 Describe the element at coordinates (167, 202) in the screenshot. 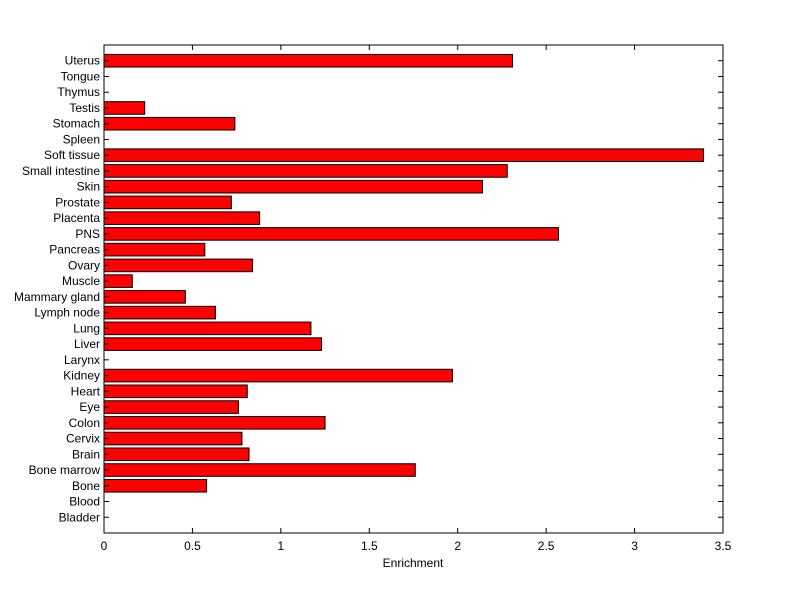

I see `bar-prostate` at that location.